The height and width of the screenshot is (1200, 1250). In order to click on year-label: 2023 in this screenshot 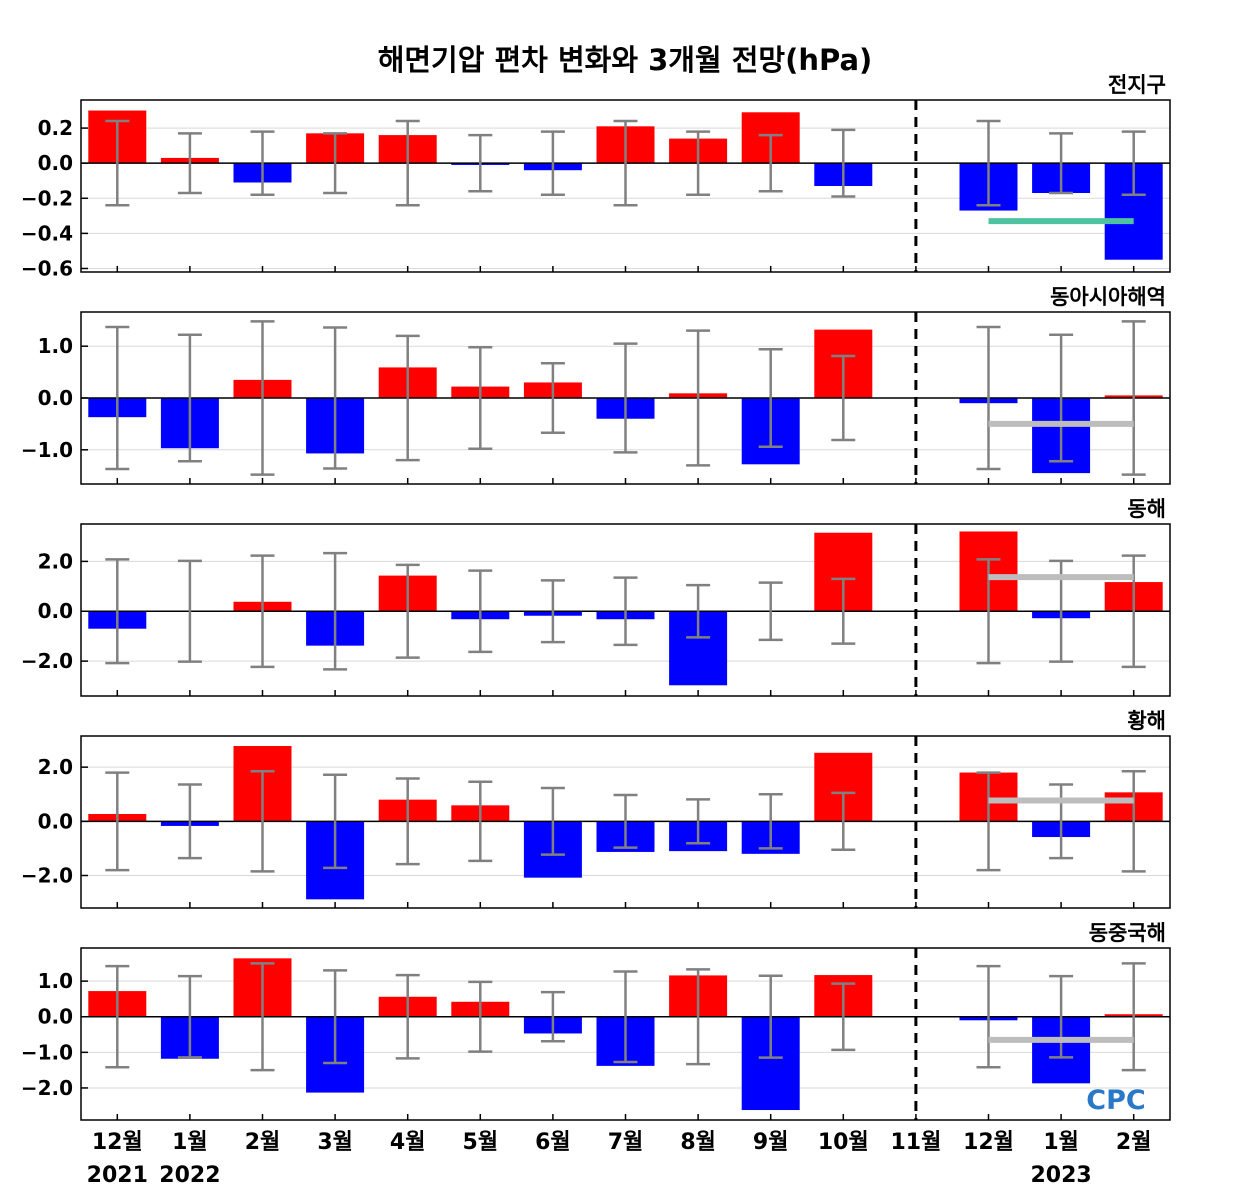, I will do `click(1060, 1175)`.